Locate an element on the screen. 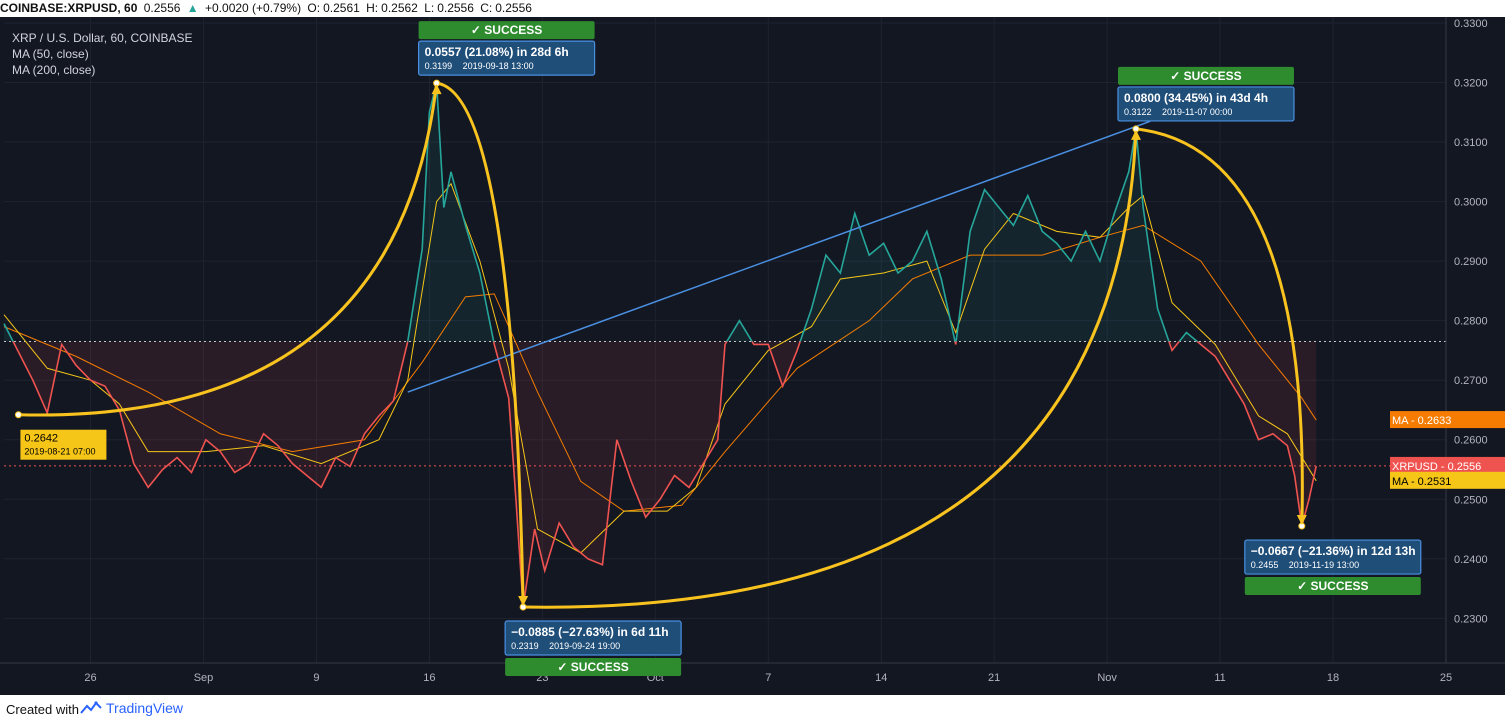 This screenshot has width=1505, height=727. open-value: 0.2561 is located at coordinates (341, 8).